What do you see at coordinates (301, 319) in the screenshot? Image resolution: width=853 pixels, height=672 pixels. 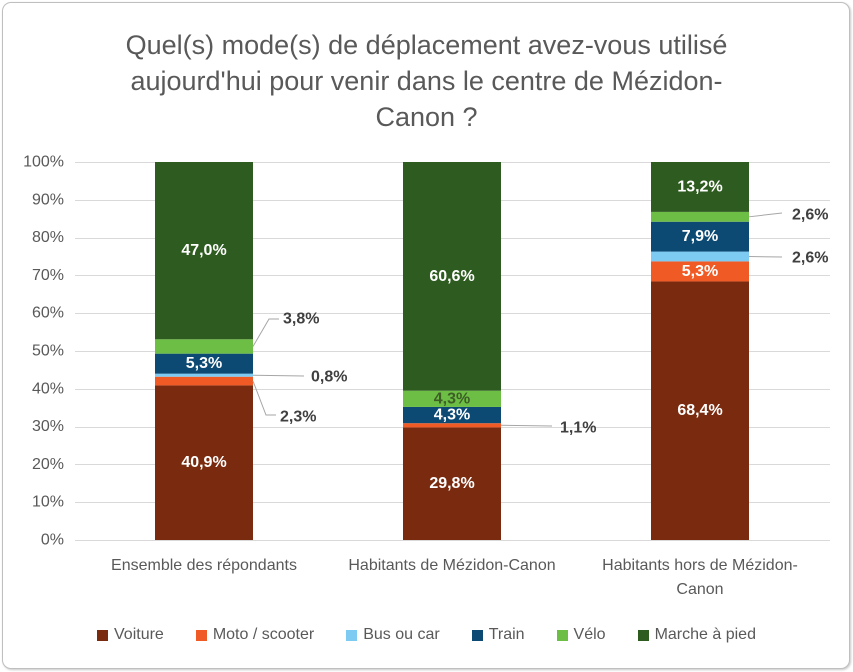 I see `data-label-velo: 3,8%` at bounding box center [301, 319].